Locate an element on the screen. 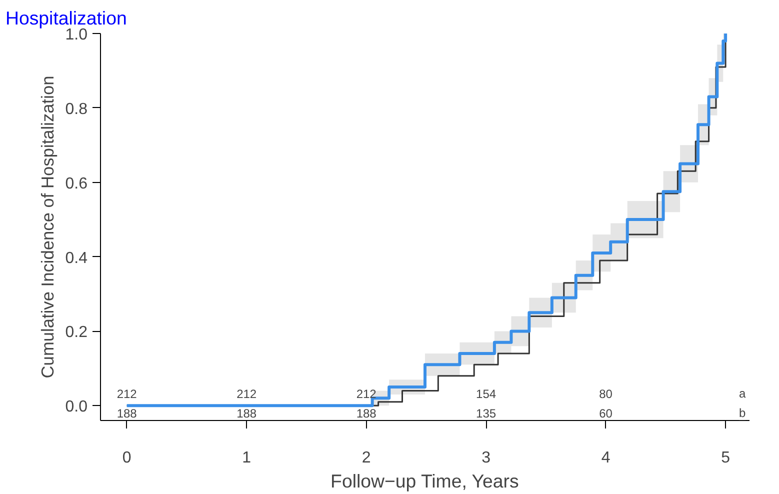  y-tick-label: 0.6 is located at coordinates (76, 183).